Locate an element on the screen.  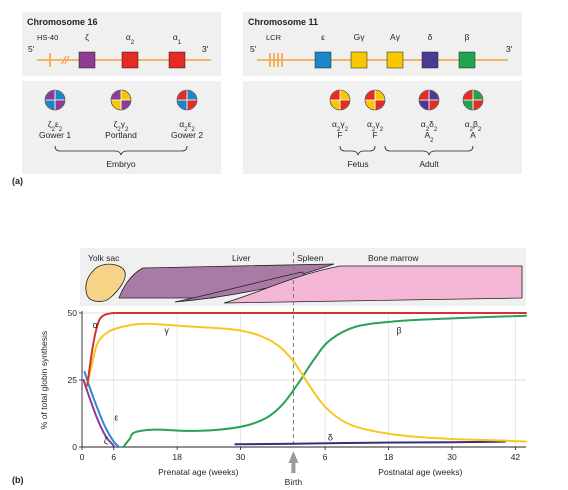
hemoglobin-name: Gower 2 is located at coordinates (187, 135).